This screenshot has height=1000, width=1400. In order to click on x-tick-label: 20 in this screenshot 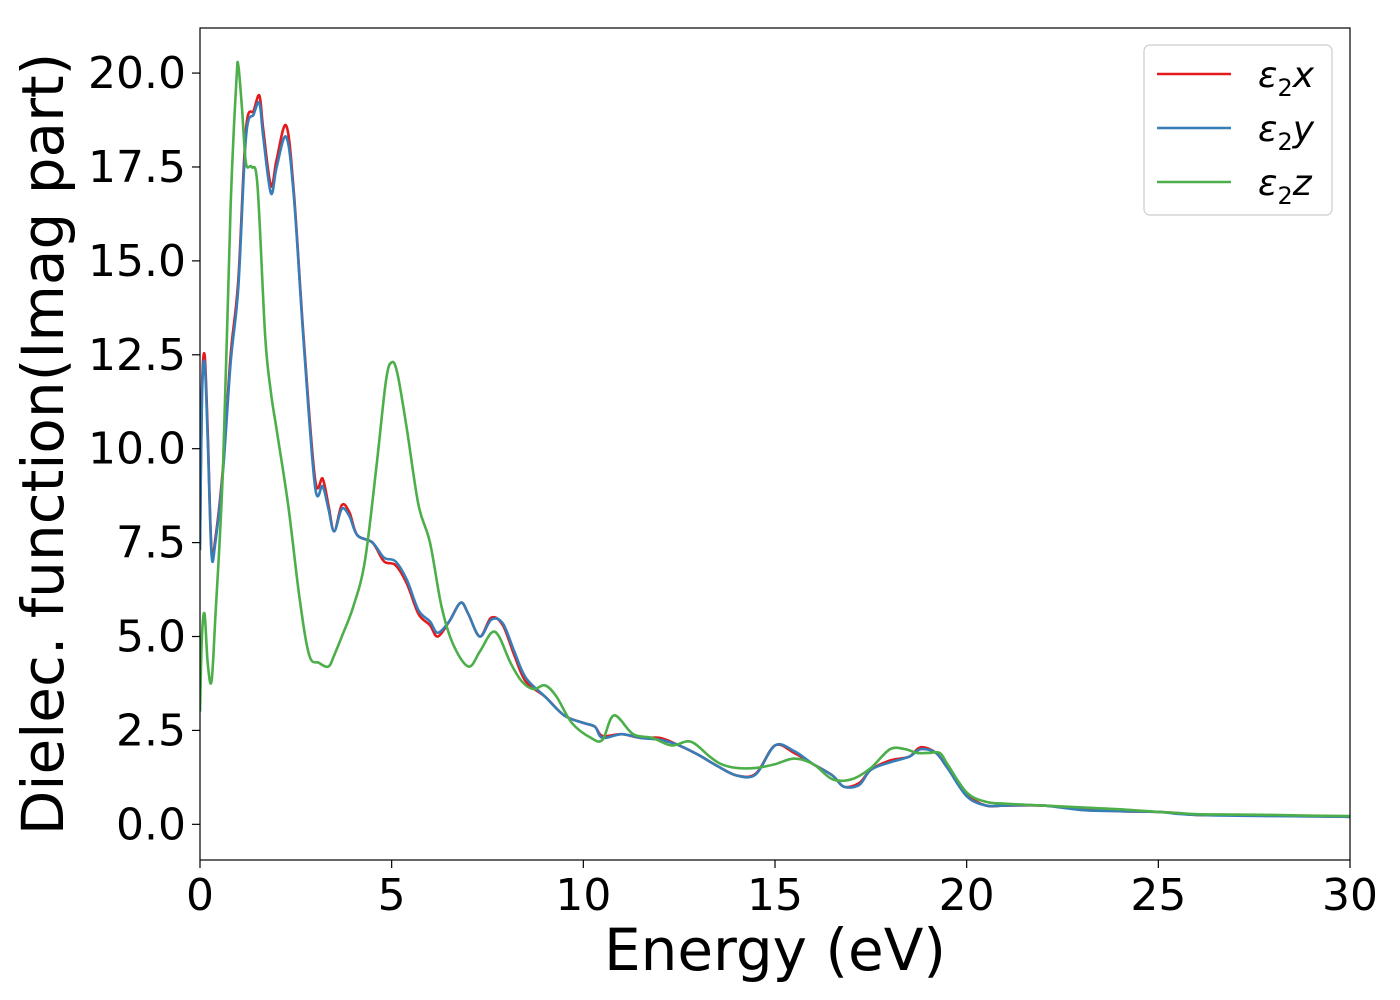, I will do `click(967, 895)`.